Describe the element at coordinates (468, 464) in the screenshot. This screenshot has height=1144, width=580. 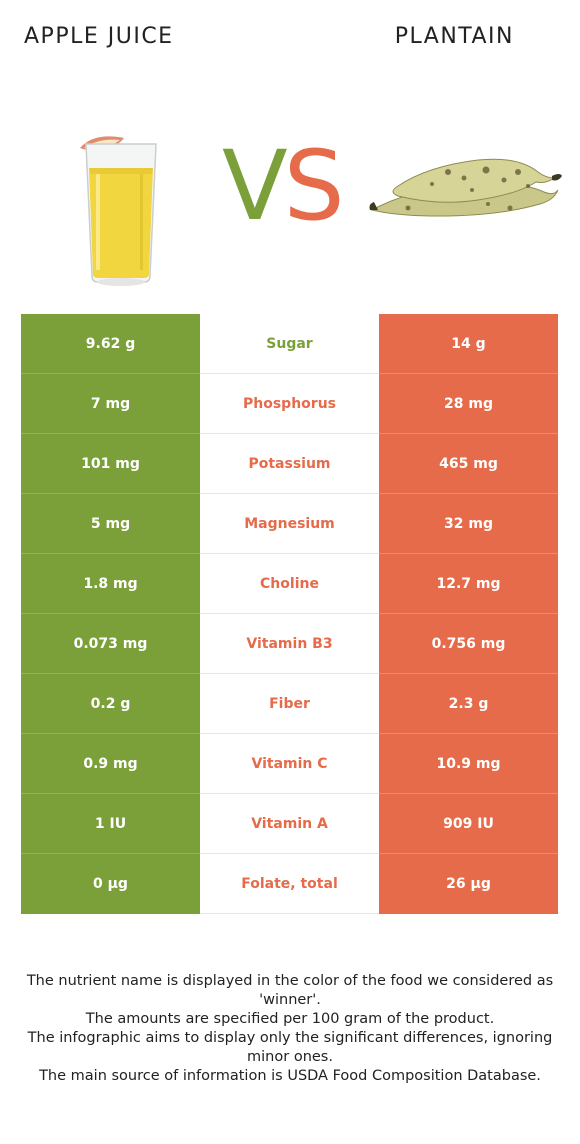
I see `right-value: 465 mg` at that location.